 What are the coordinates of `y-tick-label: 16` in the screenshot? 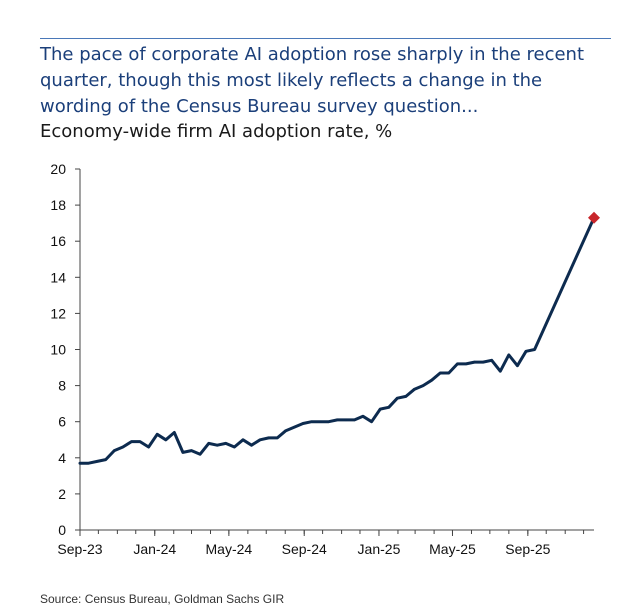 It's located at (58, 241).